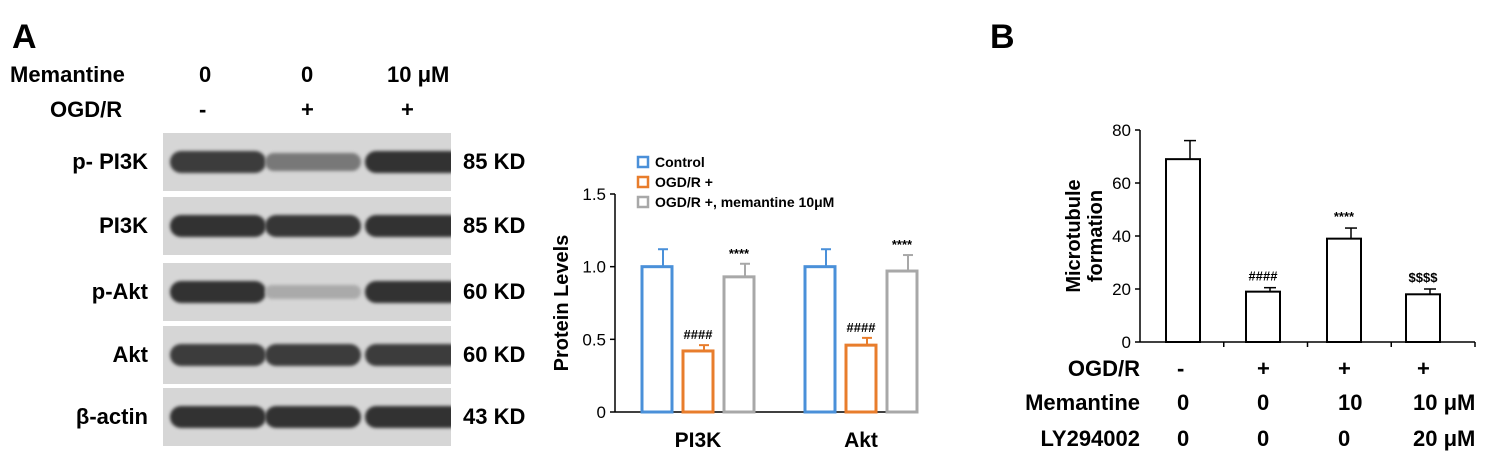  Describe the element at coordinates (594, 194) in the screenshot. I see `y-tick-label: 1.5` at that location.